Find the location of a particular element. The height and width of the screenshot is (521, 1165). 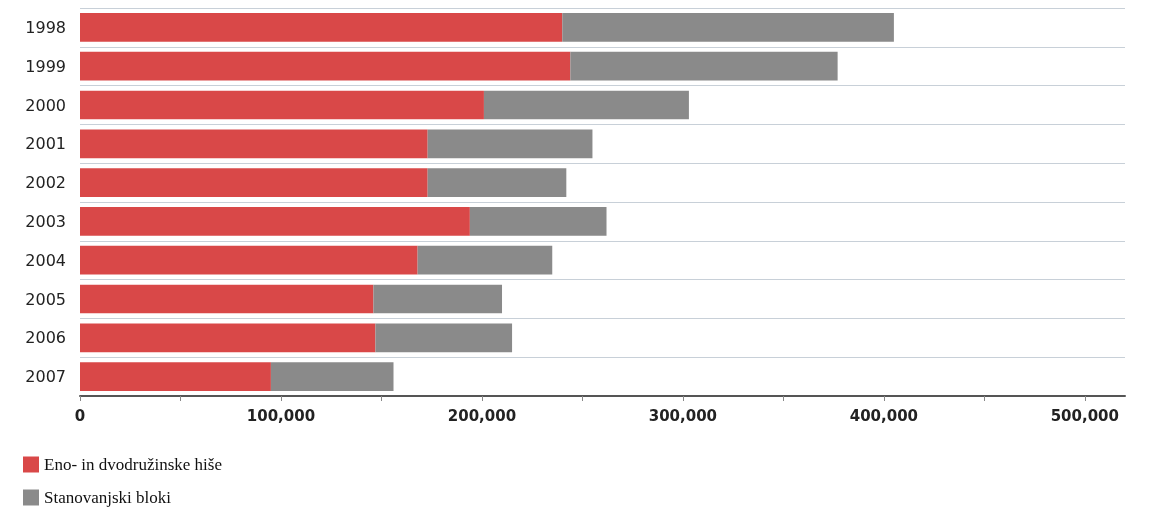

x-tick-label: 0 is located at coordinates (80, 415).